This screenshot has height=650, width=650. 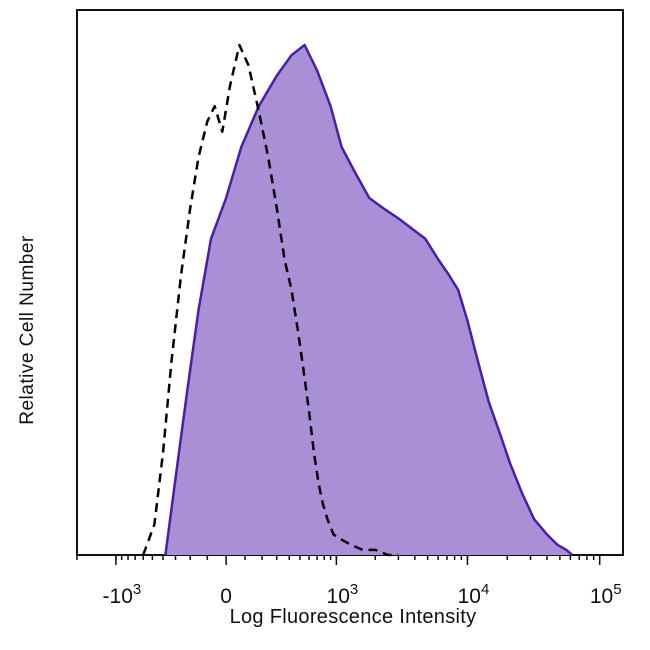 I want to click on x-tick-label: 10⁴, so click(x=474, y=594).